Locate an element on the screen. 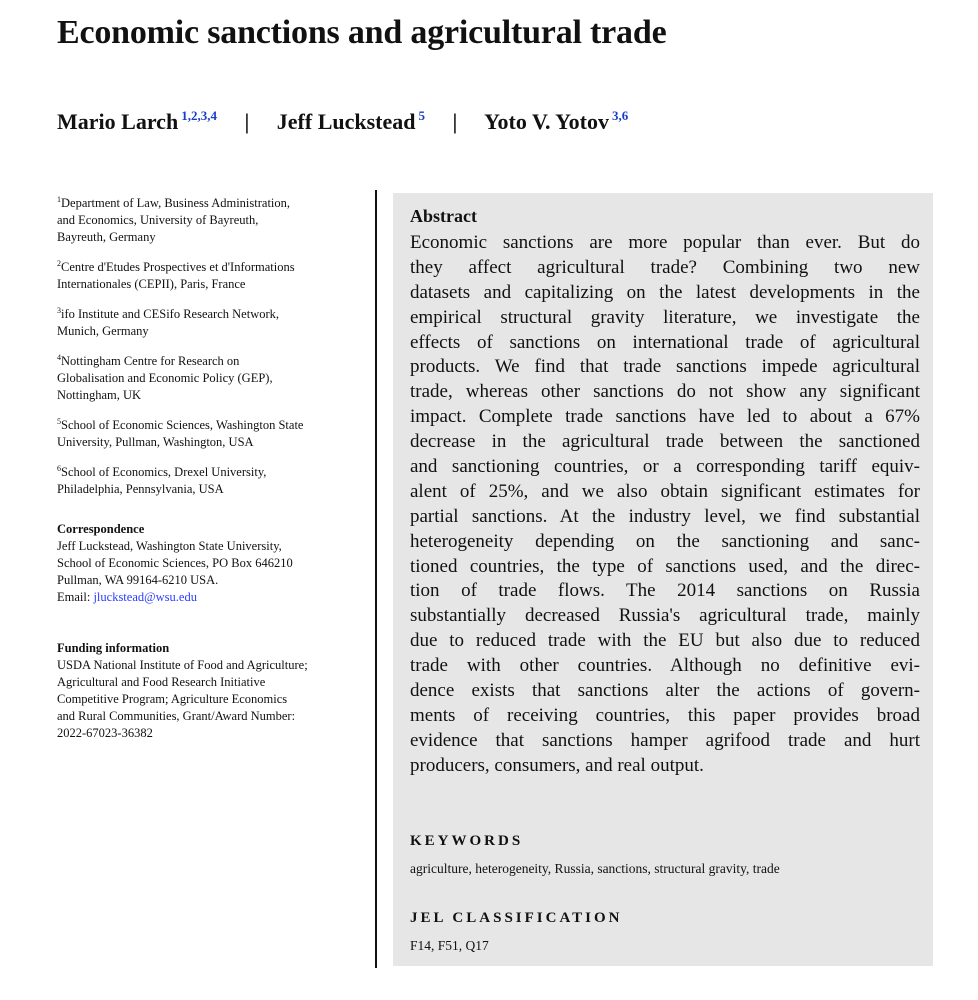 The height and width of the screenshot is (1000, 978). affiliation-line: Nottingham, UK is located at coordinates (99, 395).